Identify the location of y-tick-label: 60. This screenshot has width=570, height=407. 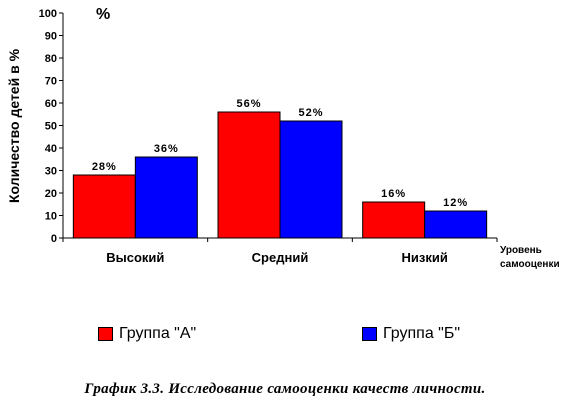
(51, 104).